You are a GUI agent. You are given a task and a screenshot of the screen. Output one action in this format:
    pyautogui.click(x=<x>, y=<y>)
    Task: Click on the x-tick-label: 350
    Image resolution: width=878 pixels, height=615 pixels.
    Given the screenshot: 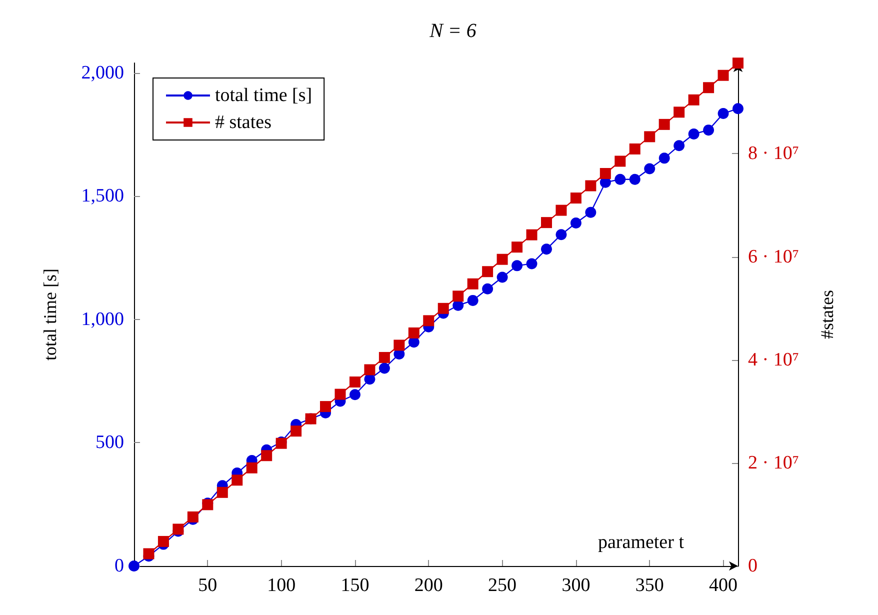 What is the action you would take?
    pyautogui.click(x=649, y=585)
    